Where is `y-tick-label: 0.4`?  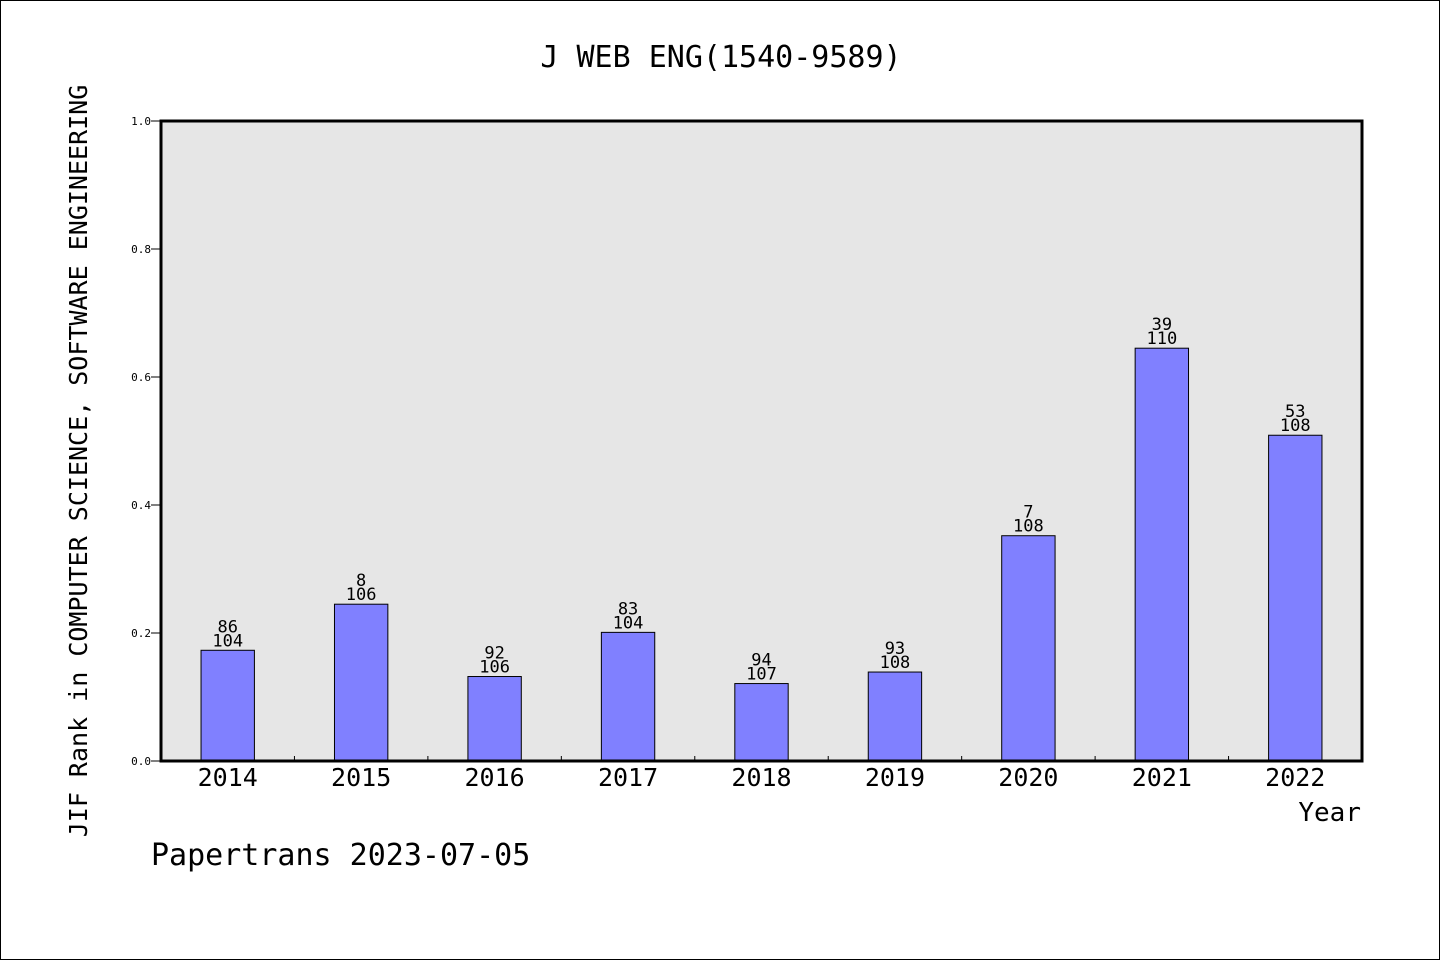
y-tick-label: 0.4 is located at coordinates (141, 505).